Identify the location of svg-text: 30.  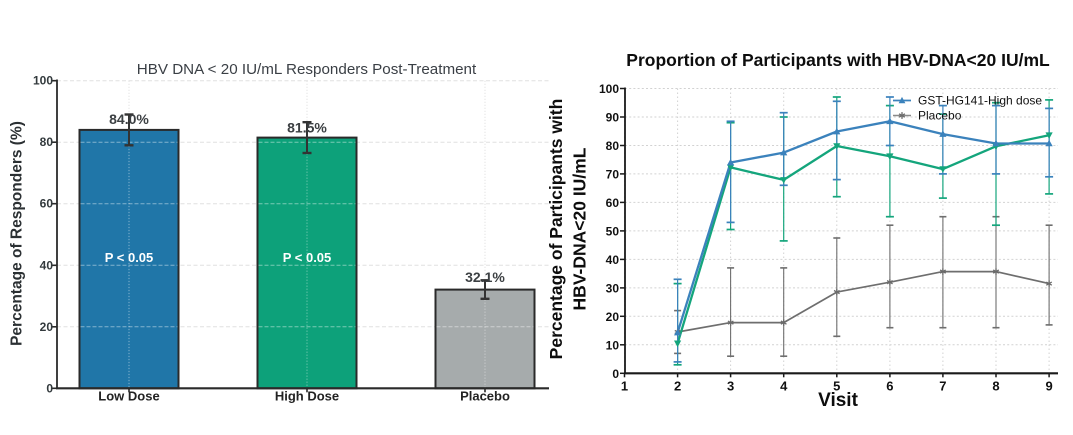
(613, 288).